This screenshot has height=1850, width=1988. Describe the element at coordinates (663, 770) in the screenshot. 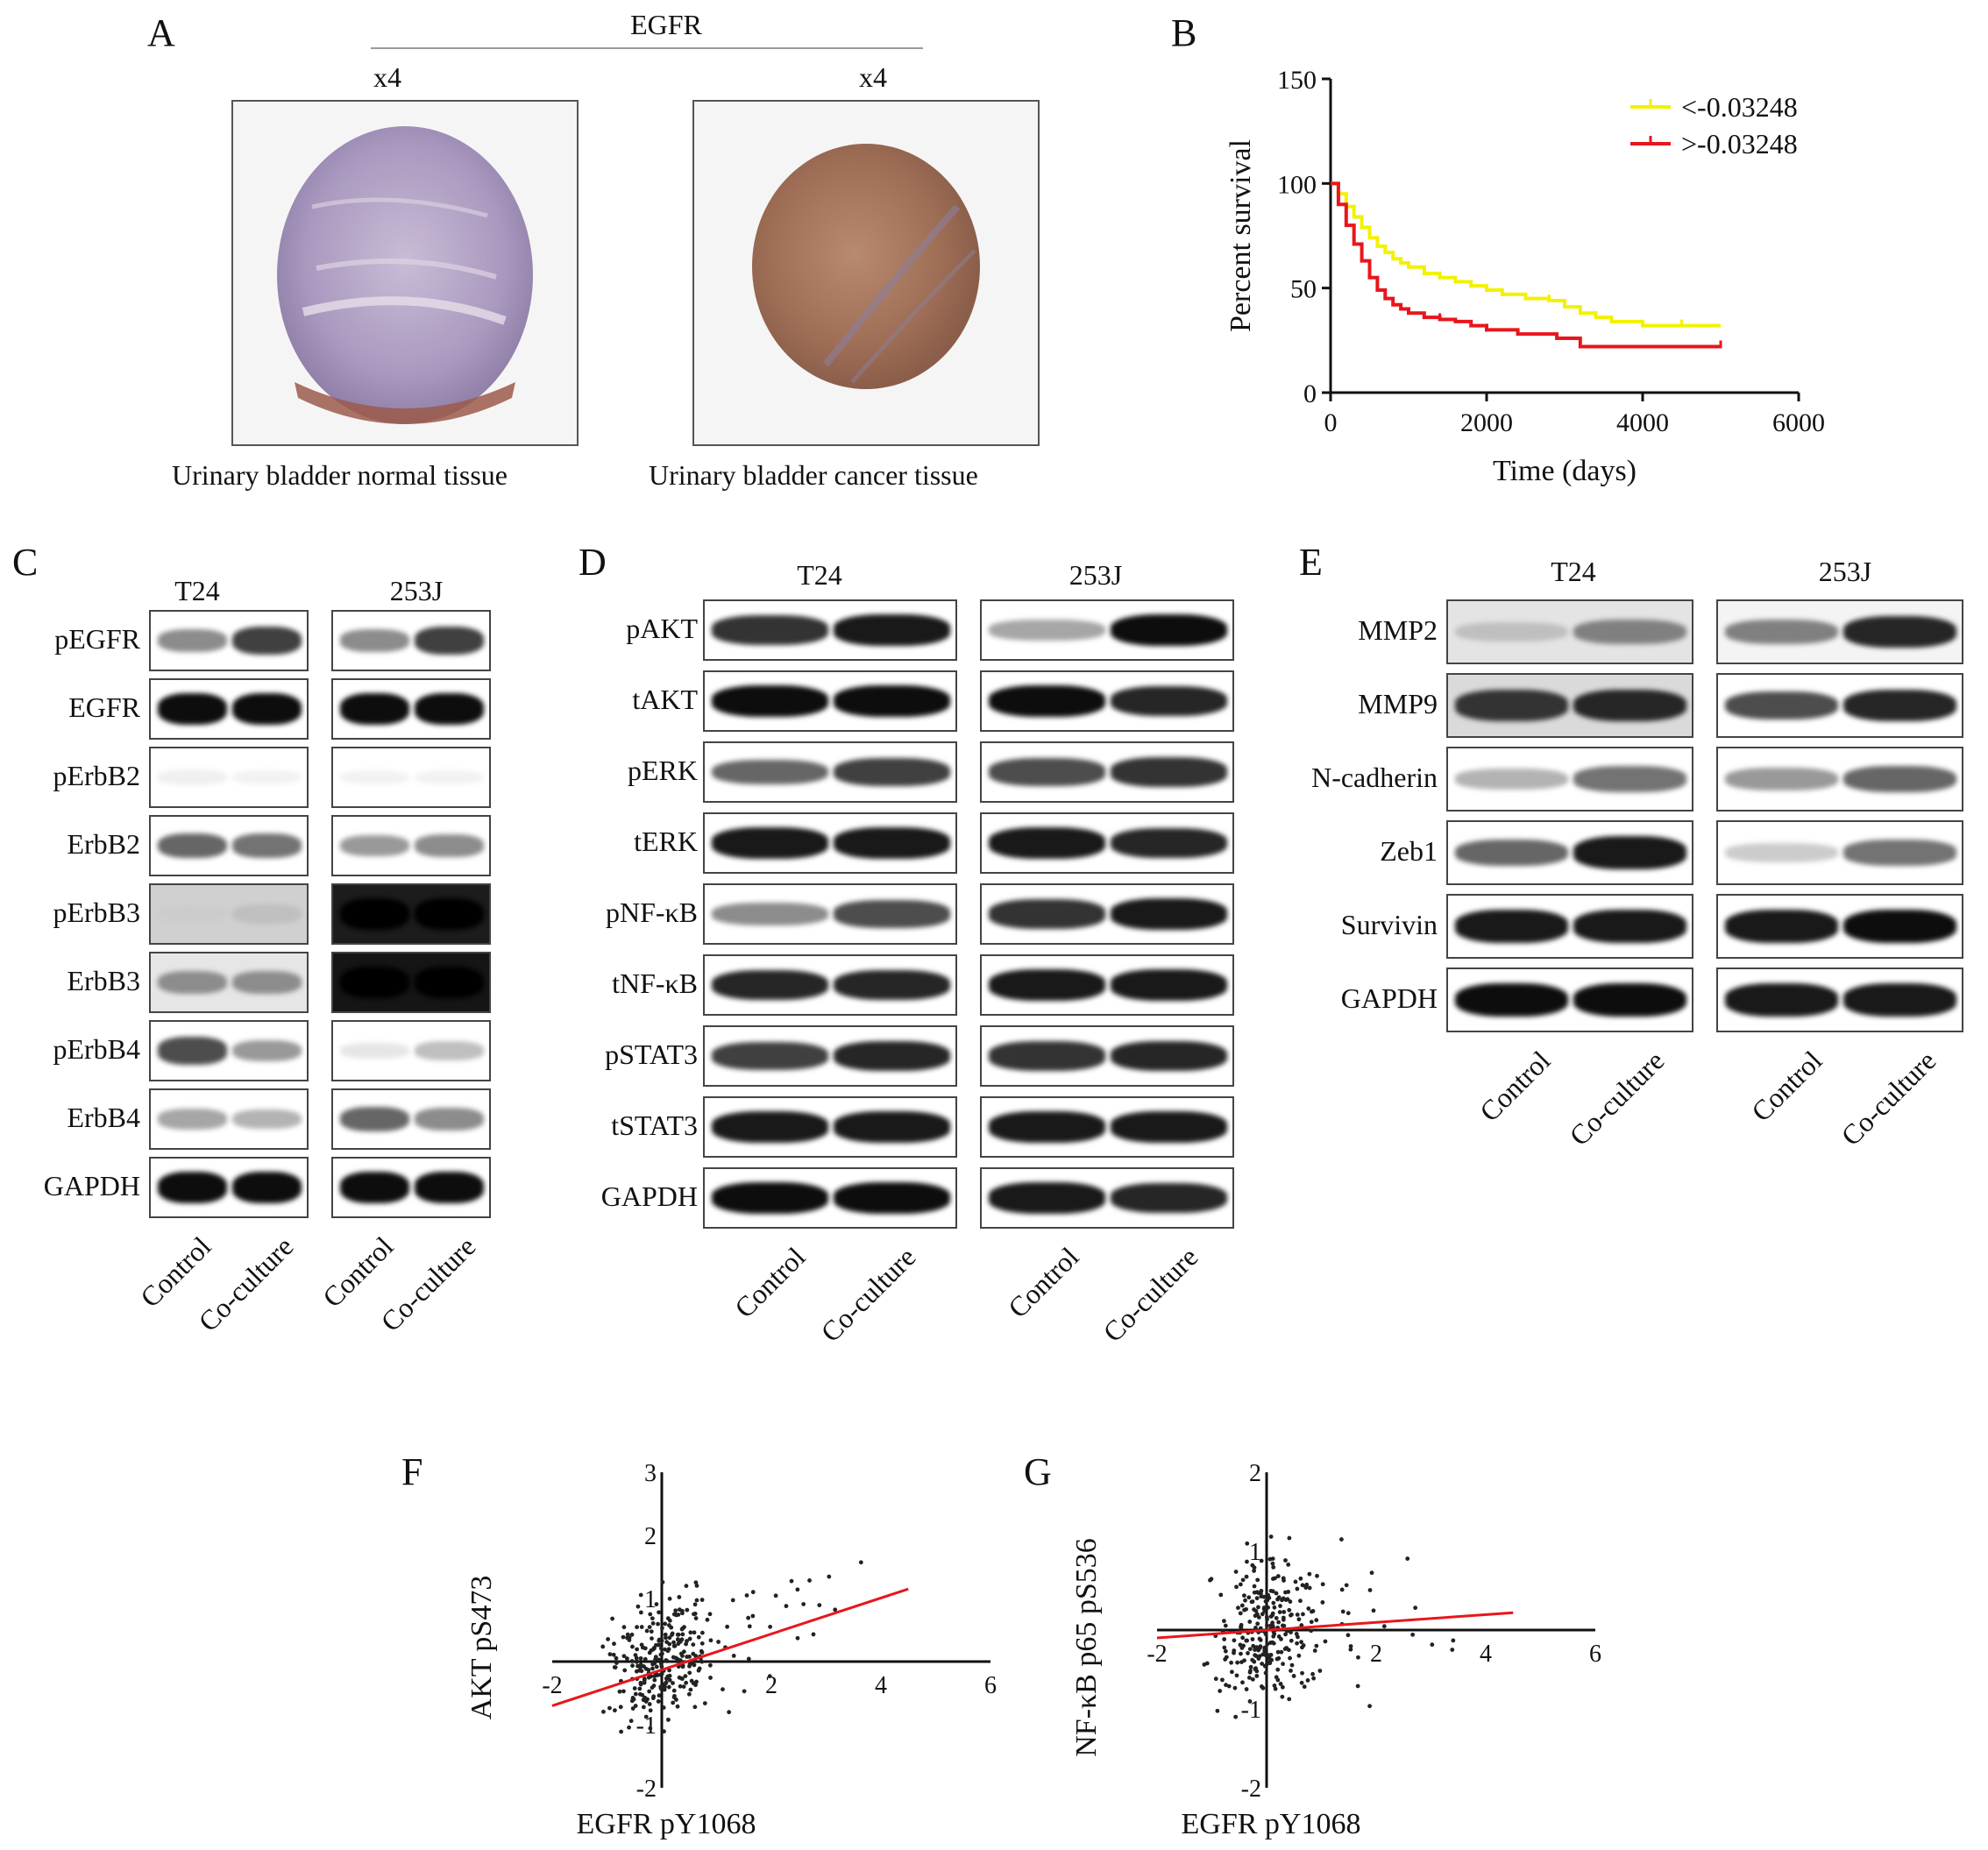

I see `blot-row-label: pERK` at that location.